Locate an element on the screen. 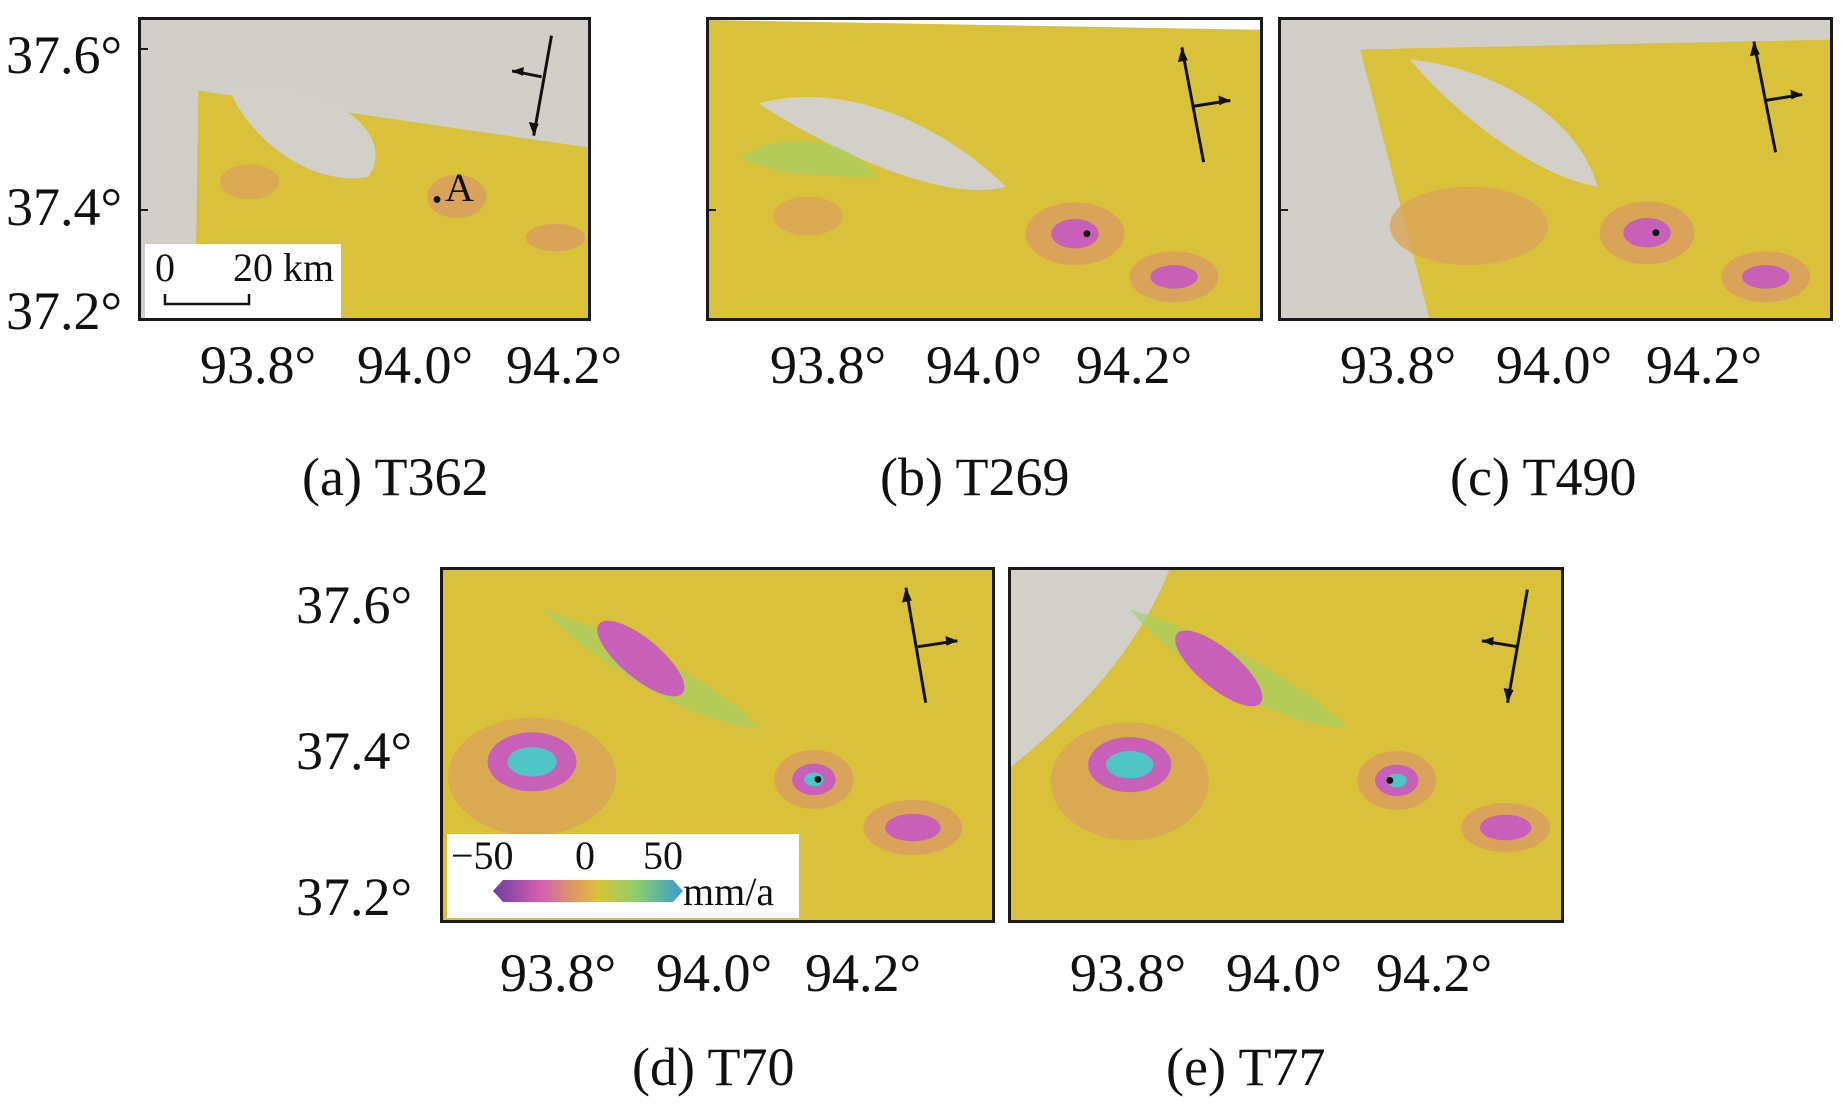 Image resolution: width=1843 pixels, height=1110 pixels. x-label-94-0-c: 94.0° is located at coordinates (1554, 365).